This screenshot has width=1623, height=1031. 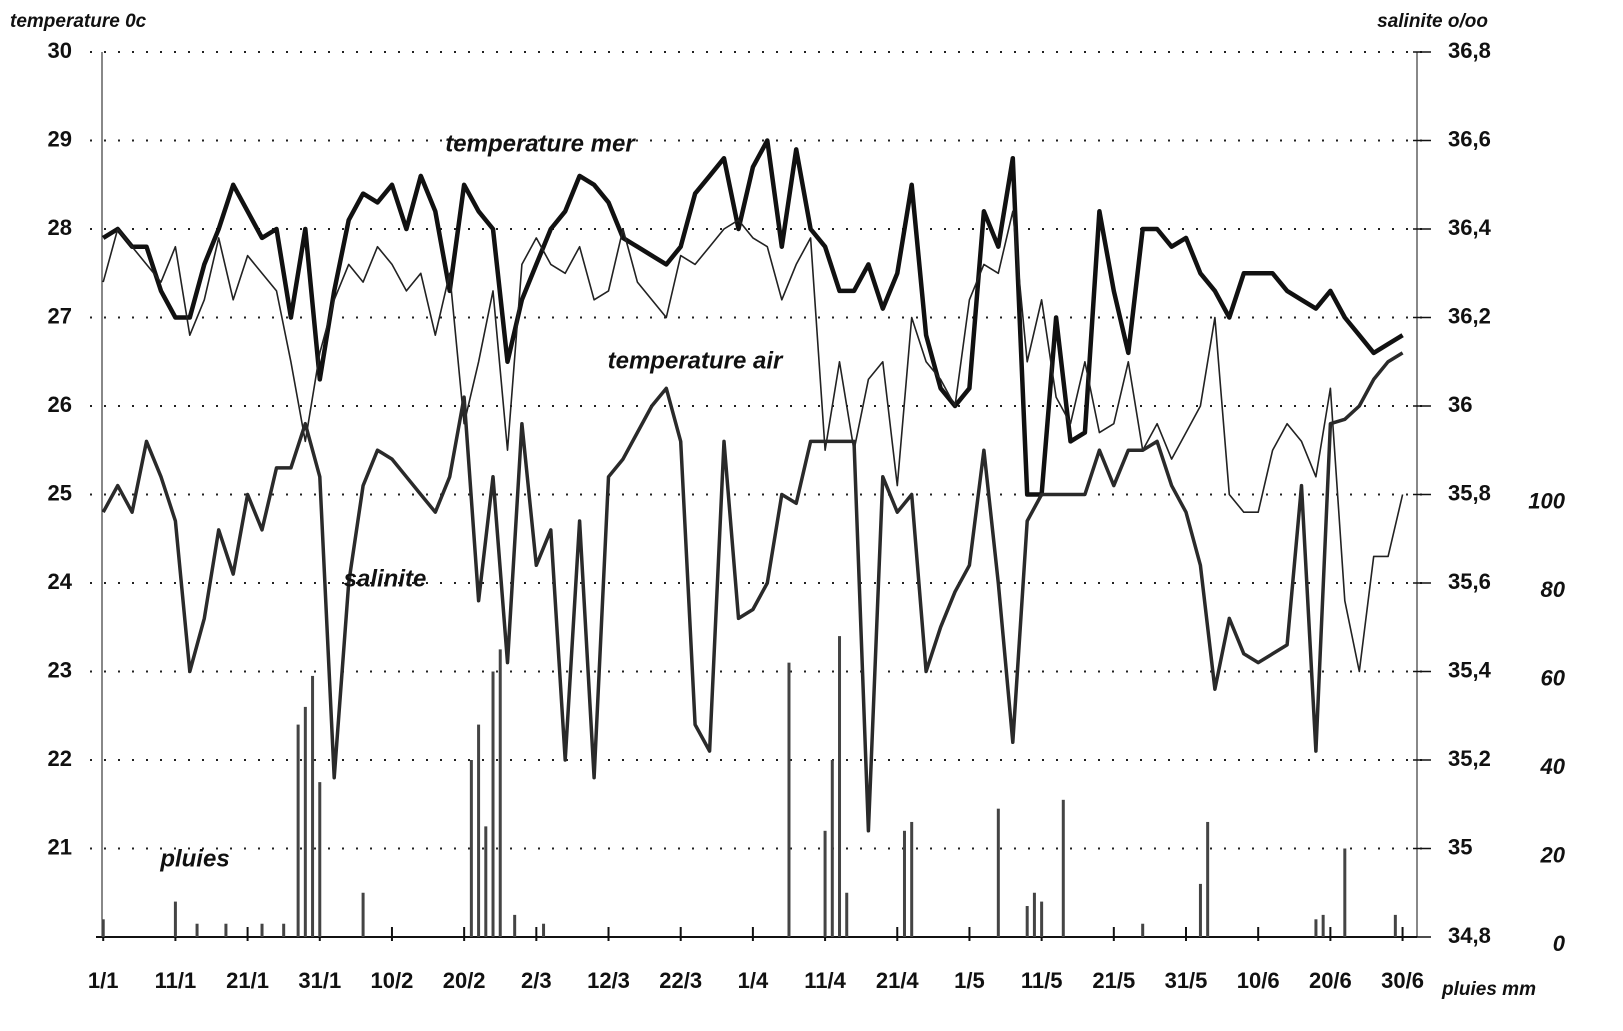 What do you see at coordinates (60, 846) in the screenshot?
I see `y-tick-label: 21` at bounding box center [60, 846].